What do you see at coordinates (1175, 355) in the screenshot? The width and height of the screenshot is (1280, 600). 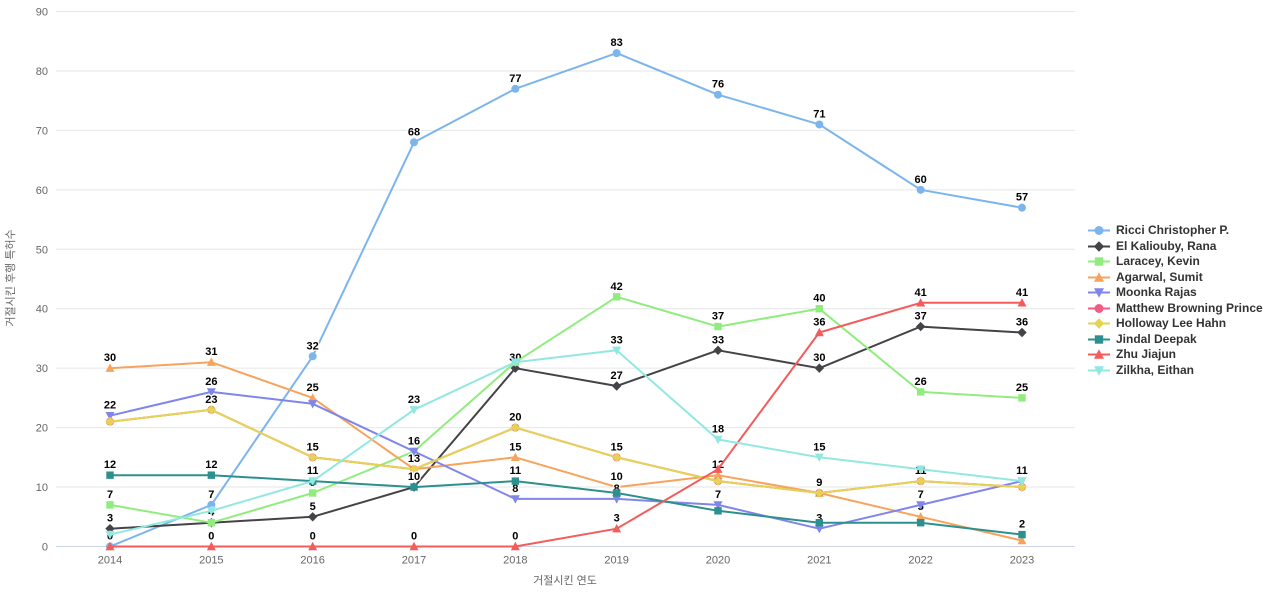 I see `legend-item-zhu-jiajun: Zhu Jiajun` at bounding box center [1175, 355].